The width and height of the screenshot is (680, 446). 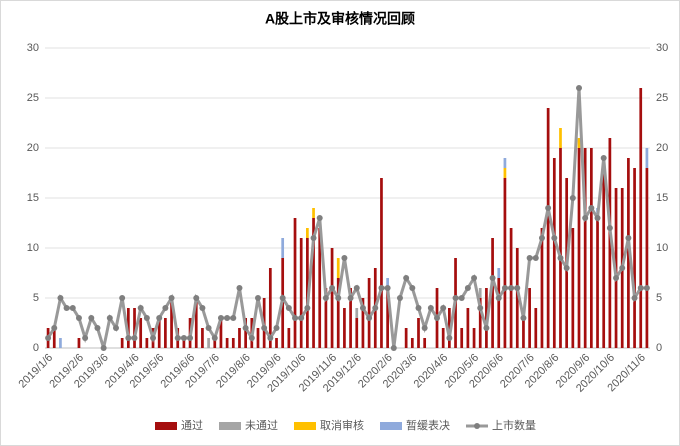 I want to click on chart-title: A股上市及审核情况回顾, so click(x=340, y=19).